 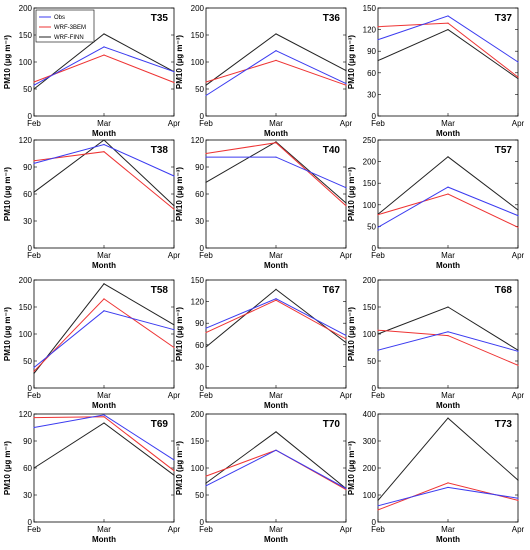 I want to click on y-tick-label: 300, so click(x=370, y=441).